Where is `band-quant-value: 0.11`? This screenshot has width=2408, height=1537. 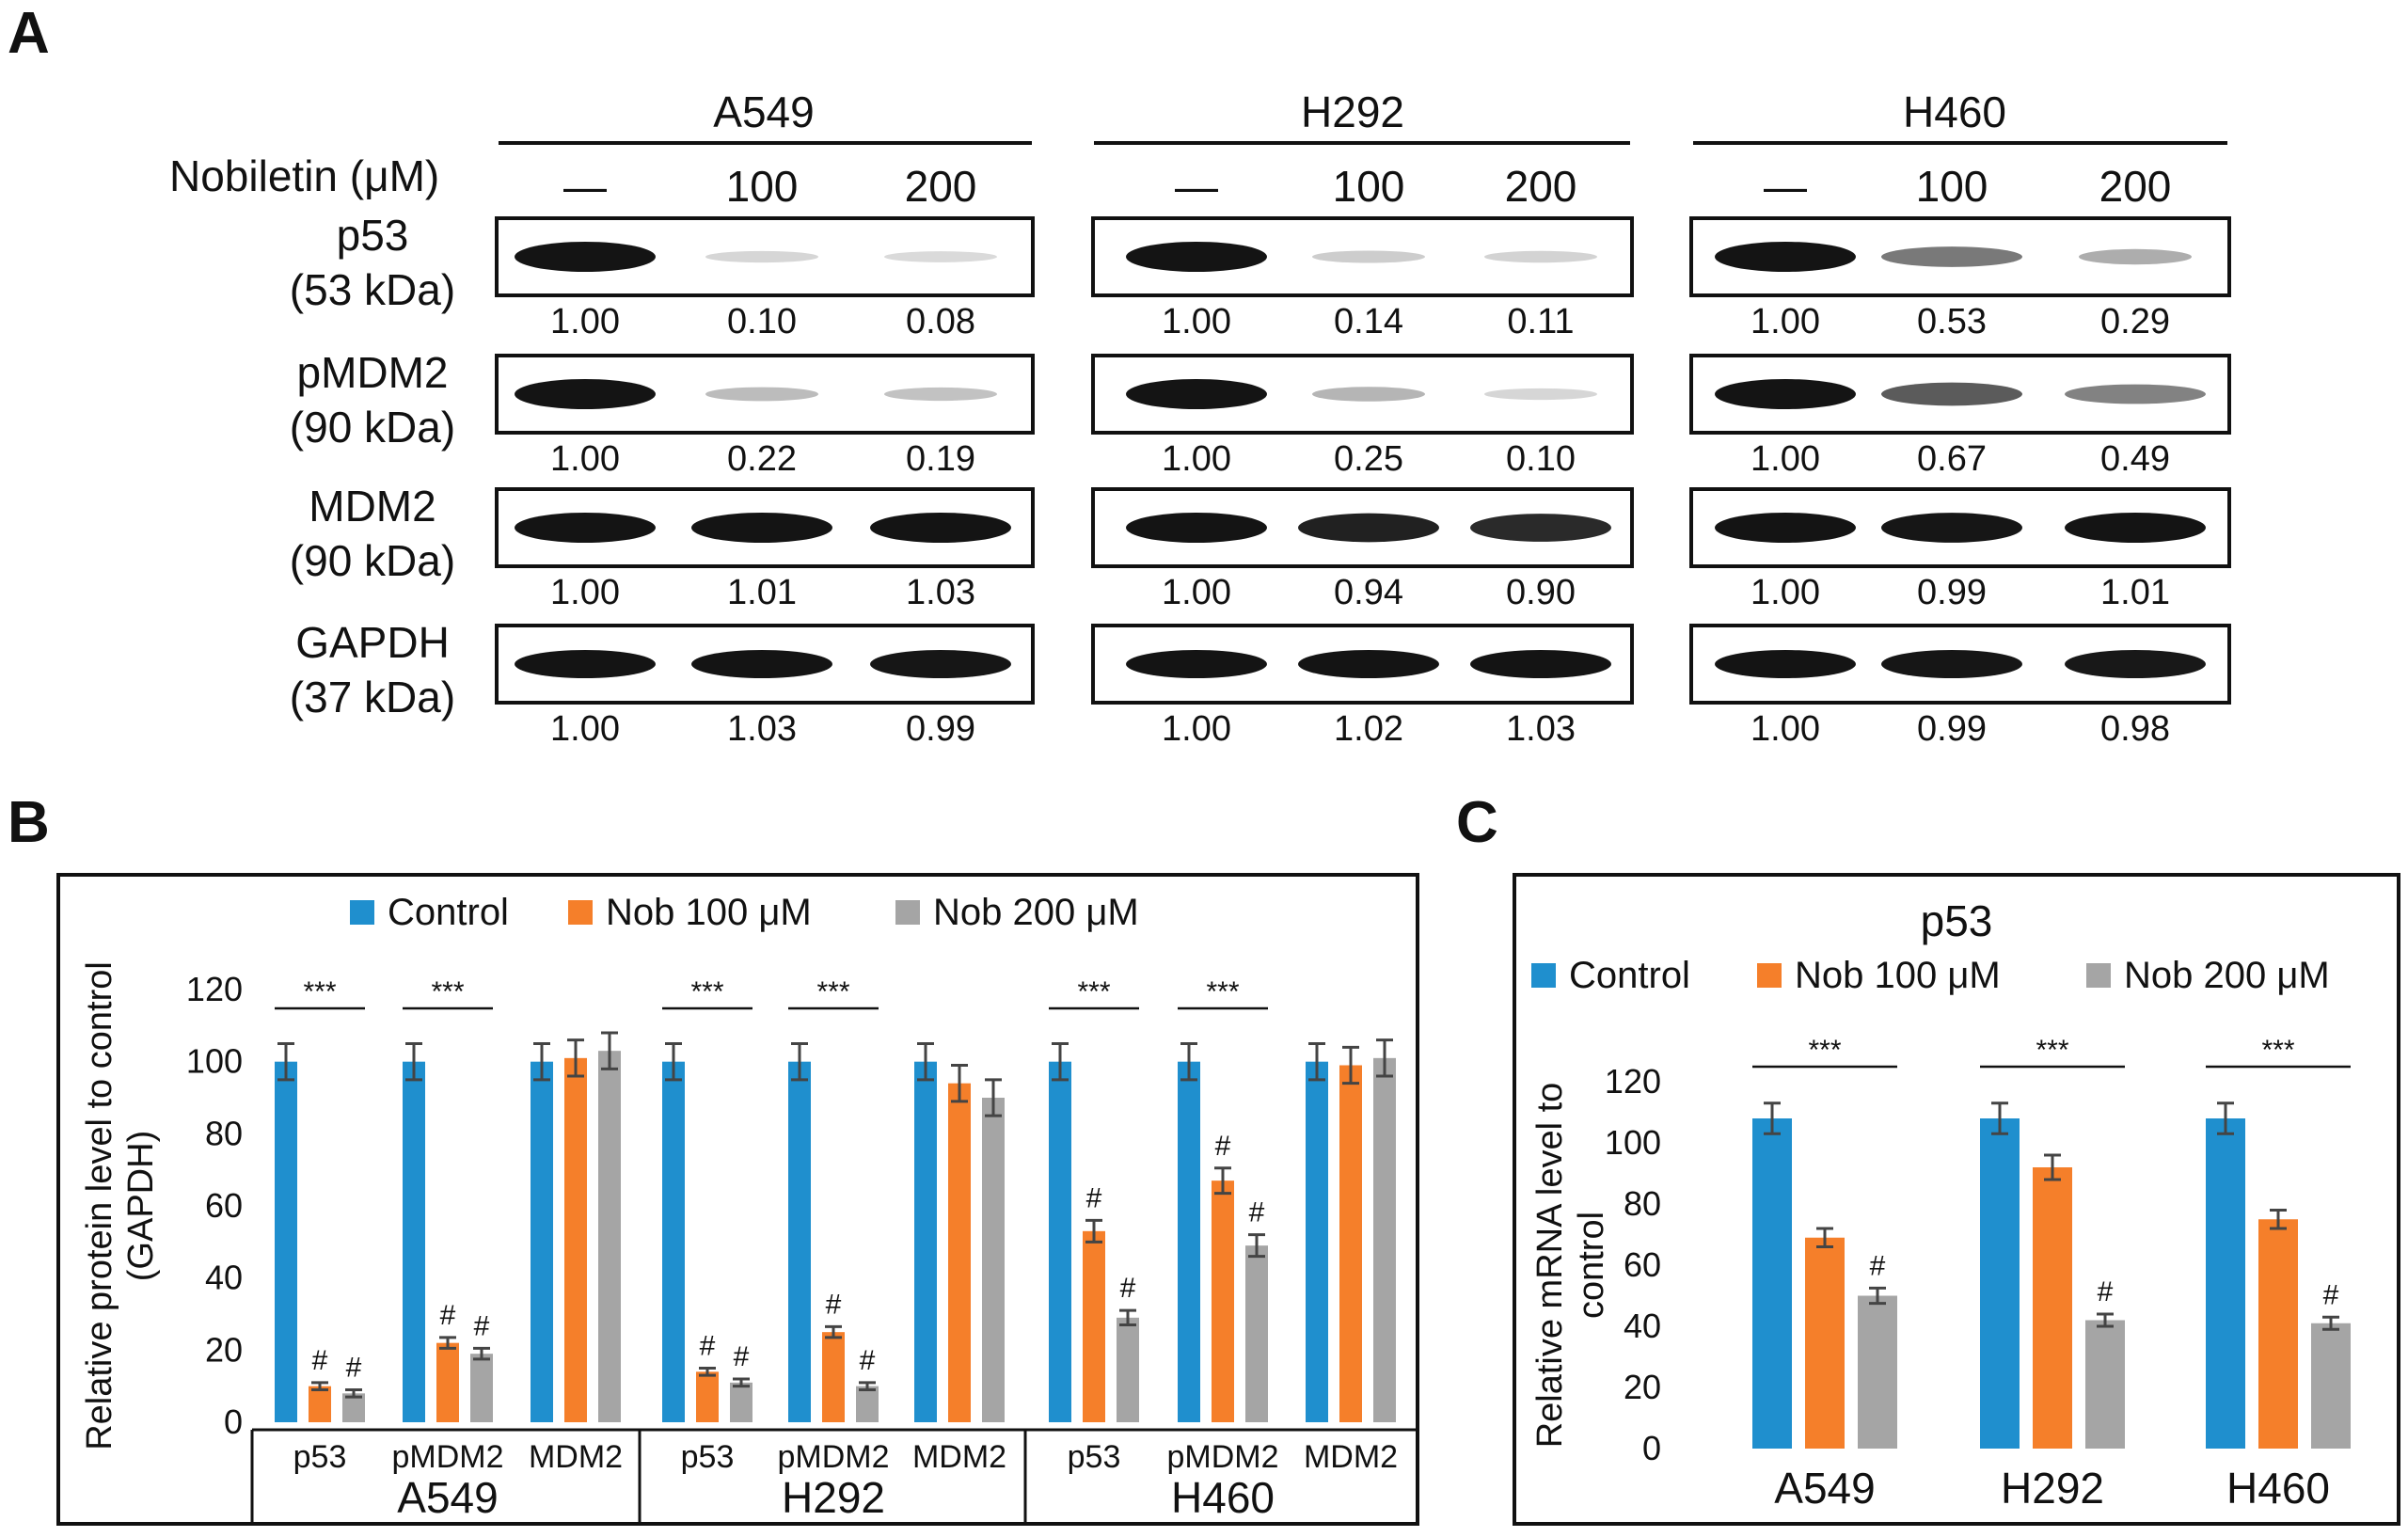 band-quant-value: 0.11 is located at coordinates (1541, 321).